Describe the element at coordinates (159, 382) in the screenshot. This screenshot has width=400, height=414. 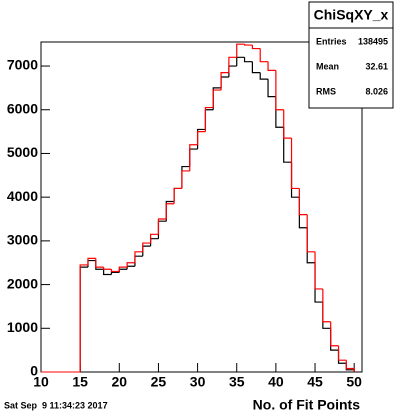
I see `x-tick-label: 25` at that location.